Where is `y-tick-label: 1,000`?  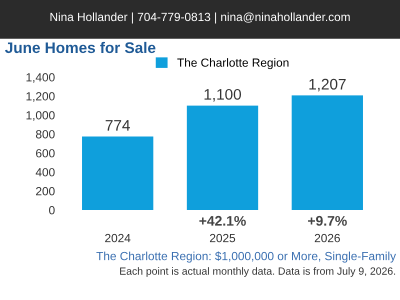
y-tick-label: 1,000 is located at coordinates (40, 116).